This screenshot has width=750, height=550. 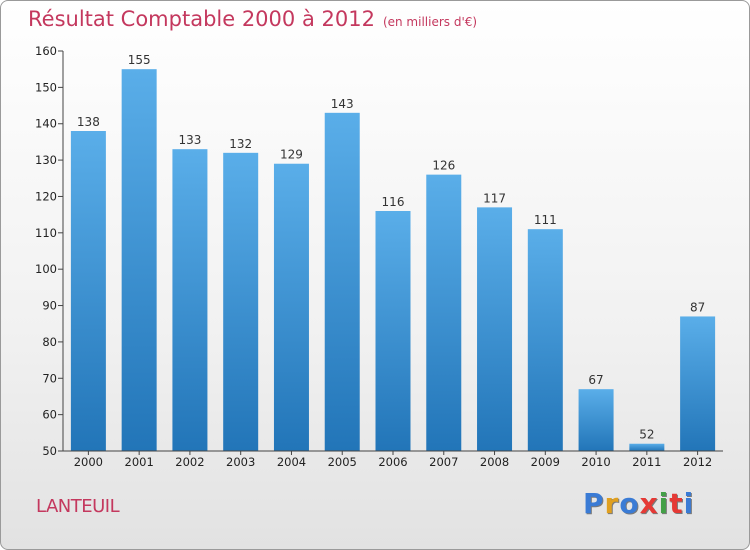 What do you see at coordinates (545, 220) in the screenshot?
I see `bar-value-label: 111` at bounding box center [545, 220].